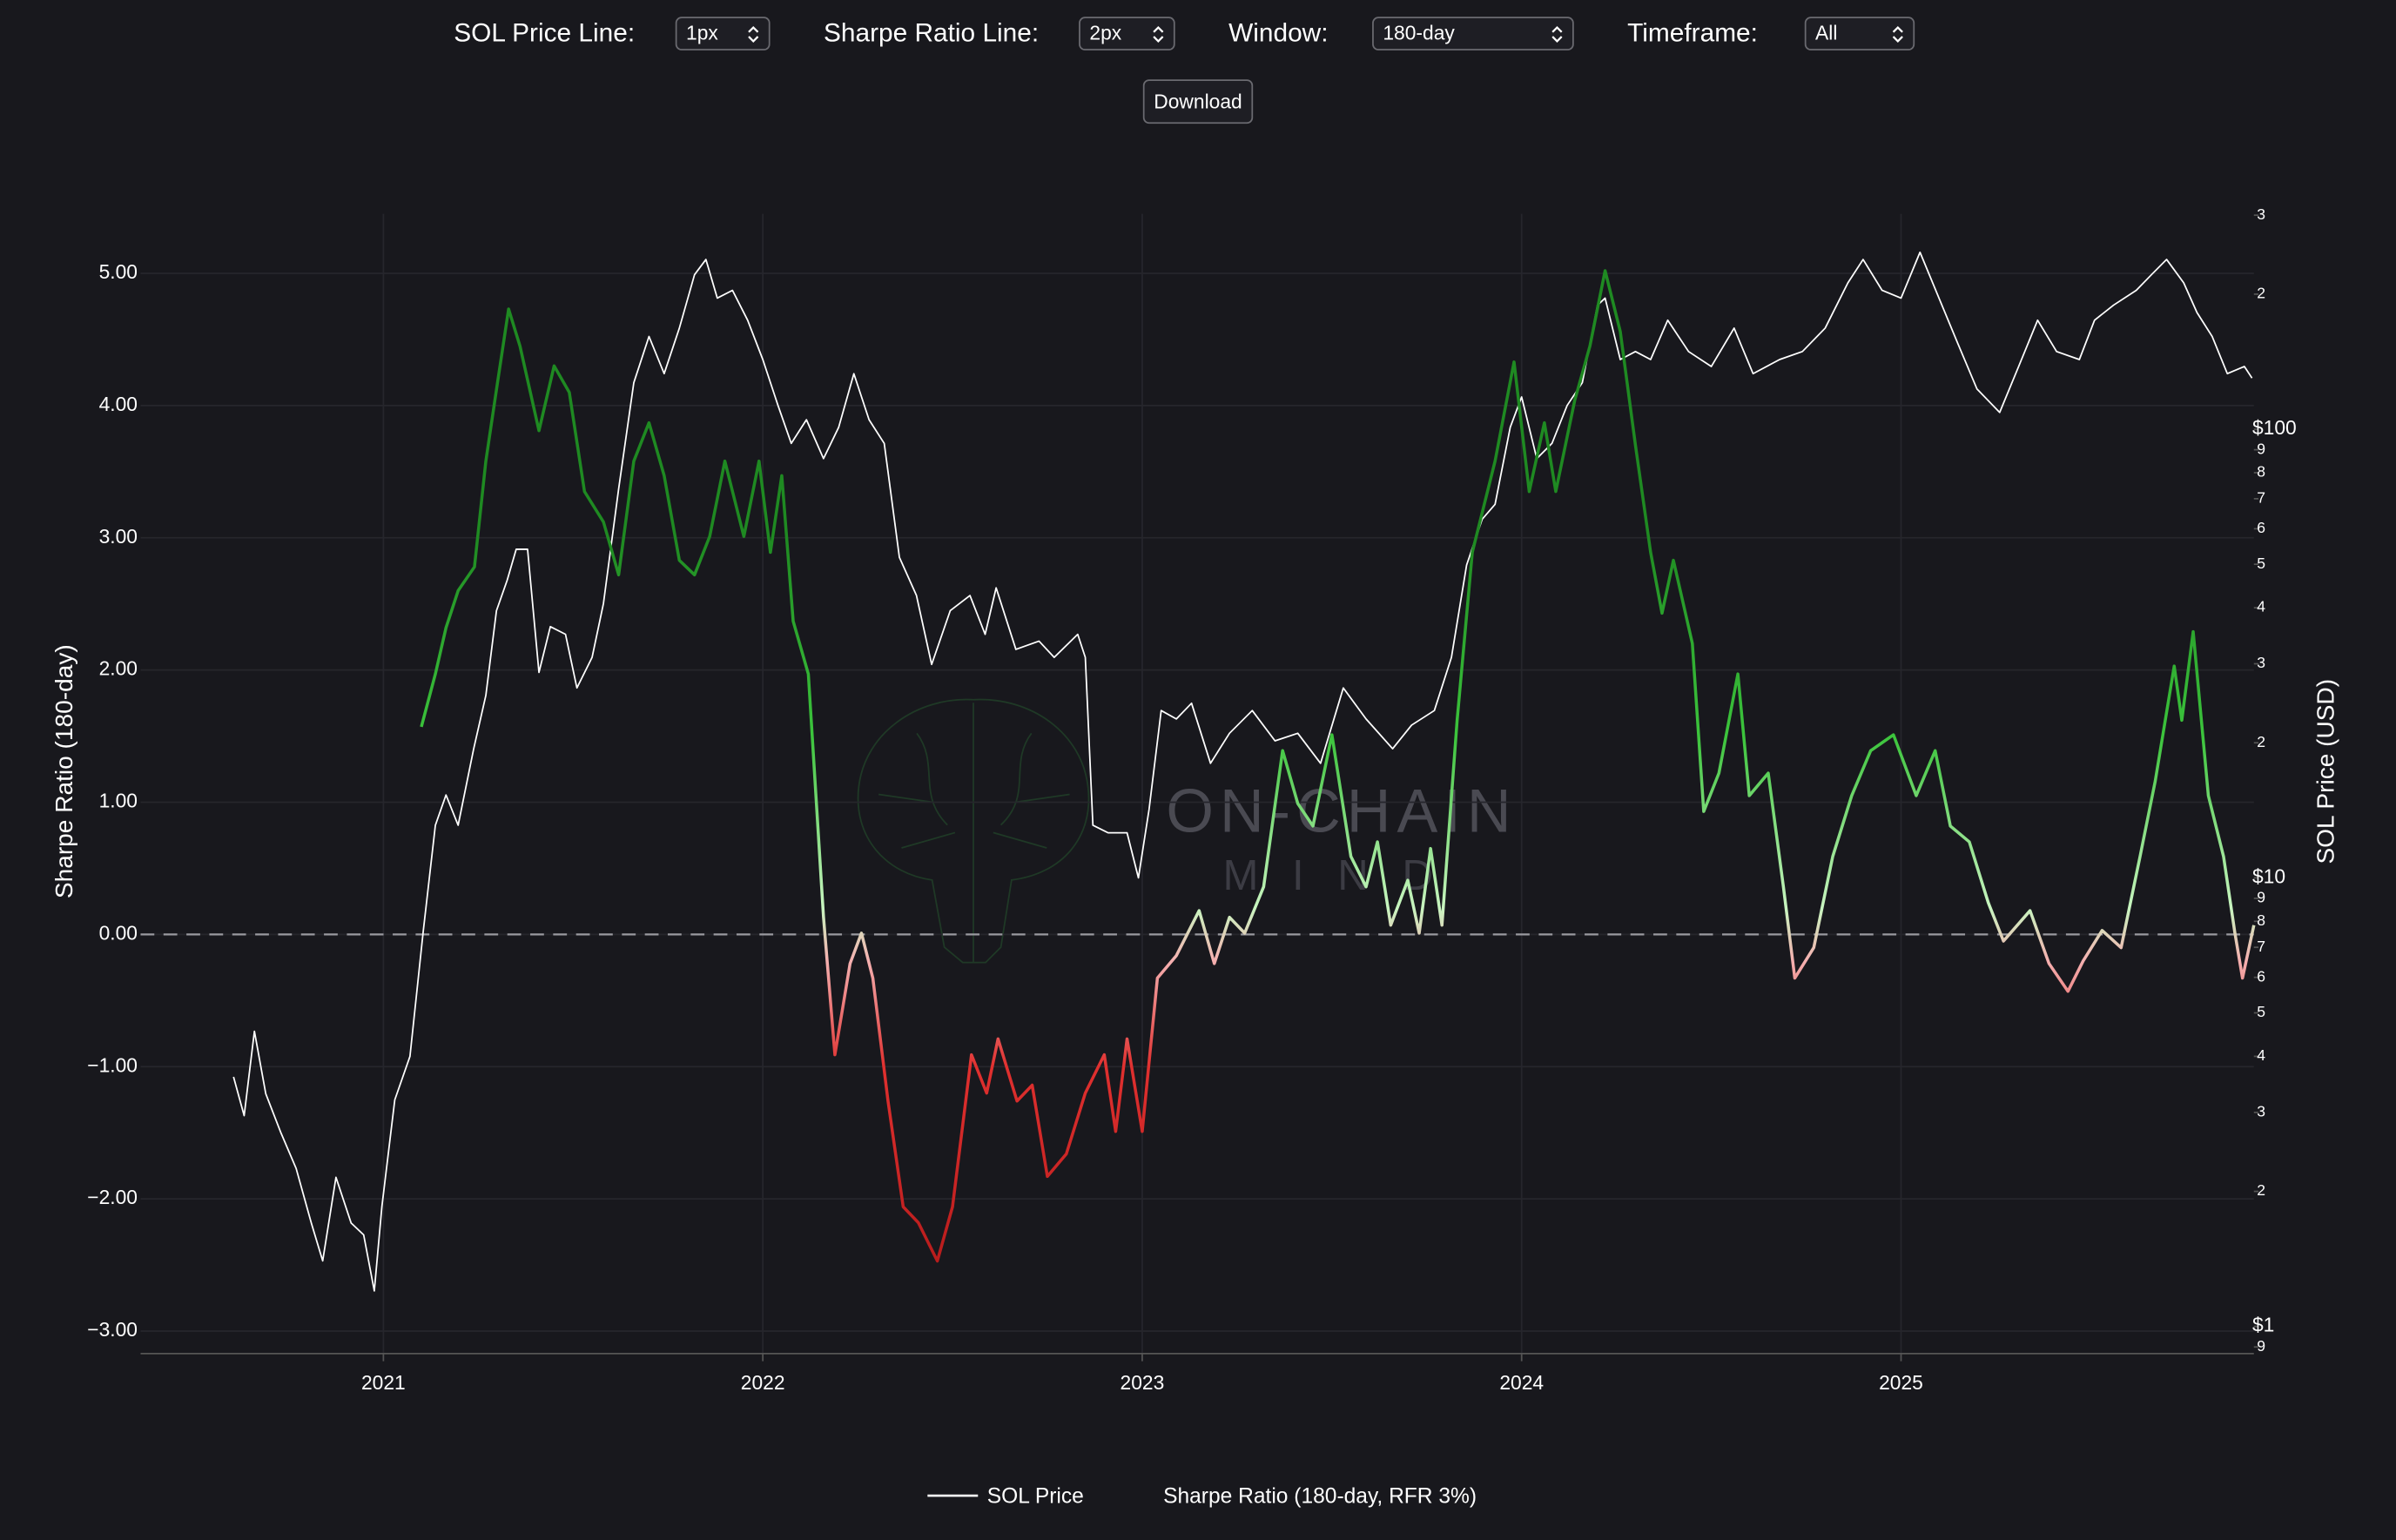 This screenshot has width=2396, height=1540. Describe the element at coordinates (763, 1382) in the screenshot. I see `x-tick-label: 2022` at that location.